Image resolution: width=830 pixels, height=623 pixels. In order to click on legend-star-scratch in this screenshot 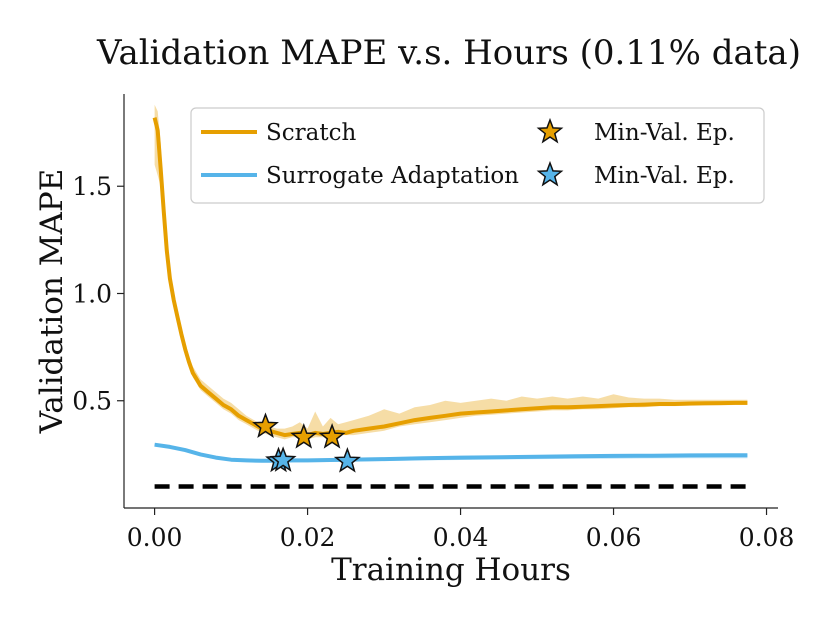, I will do `click(550, 130)`.